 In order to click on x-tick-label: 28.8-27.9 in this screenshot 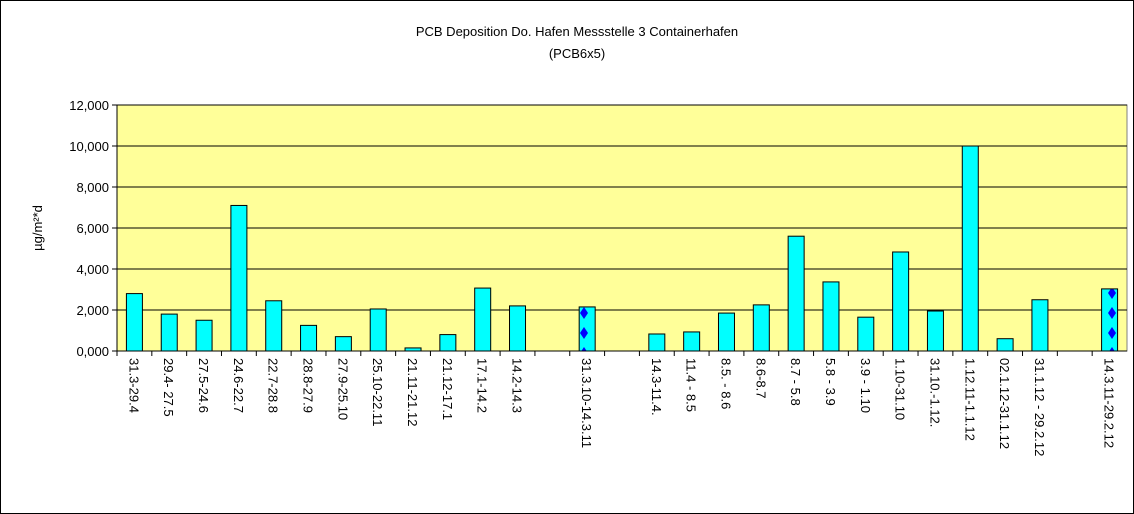, I will do `click(308, 385)`.